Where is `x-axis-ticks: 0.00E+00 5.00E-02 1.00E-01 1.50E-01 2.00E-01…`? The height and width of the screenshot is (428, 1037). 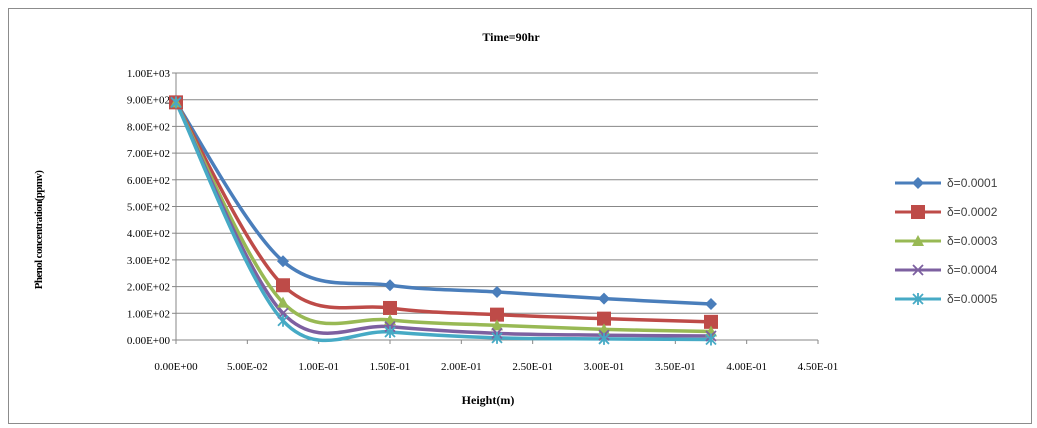
x-axis-ticks: 0.00E+00 5.00E-02 1.00E-01 1.50E-01 2.00E-01… is located at coordinates (496, 356).